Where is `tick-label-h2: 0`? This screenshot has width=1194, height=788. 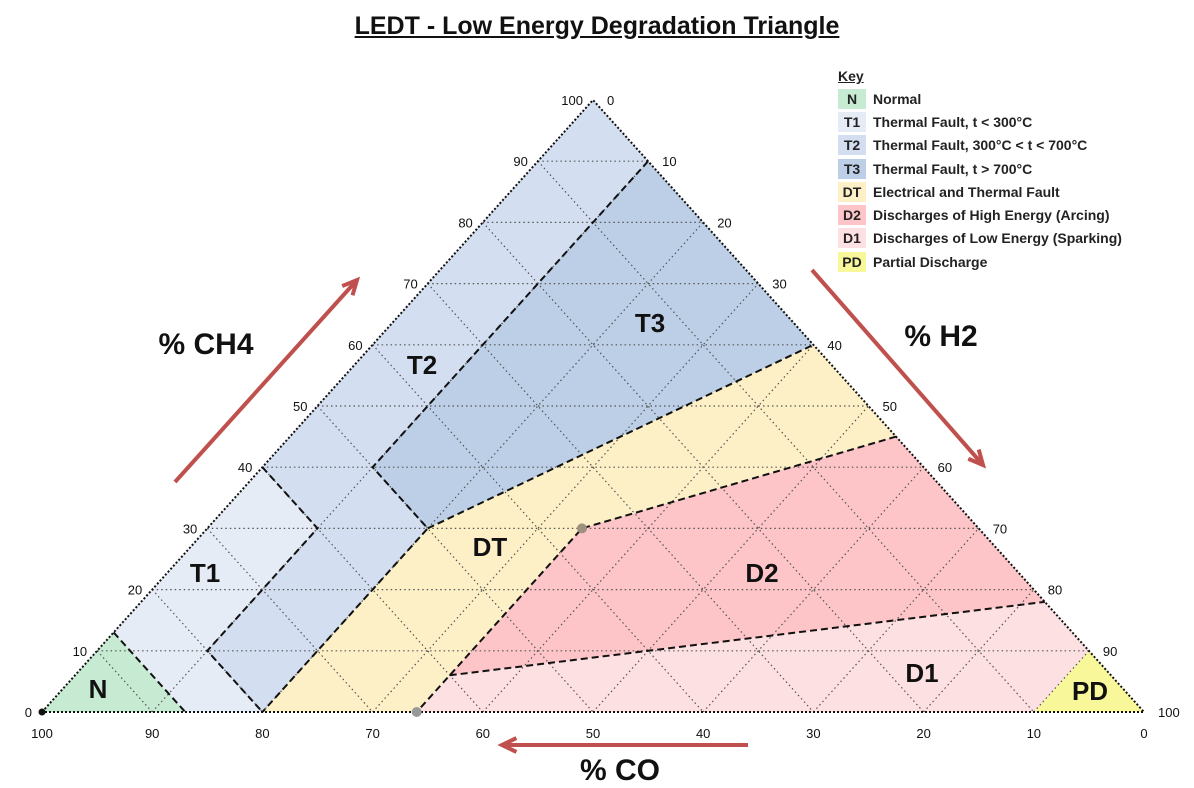 tick-label-h2: 0 is located at coordinates (610, 100).